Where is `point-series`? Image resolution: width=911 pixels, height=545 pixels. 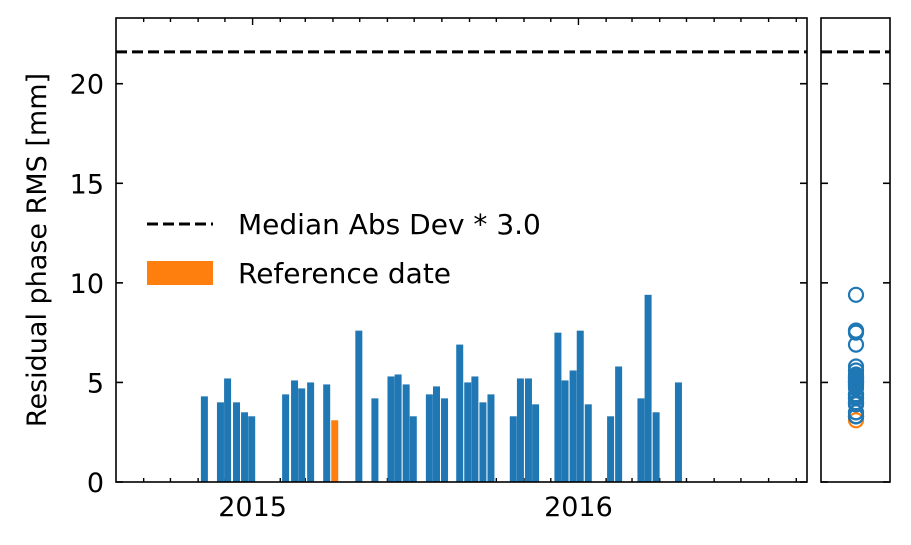
point-series is located at coordinates (856, 357).